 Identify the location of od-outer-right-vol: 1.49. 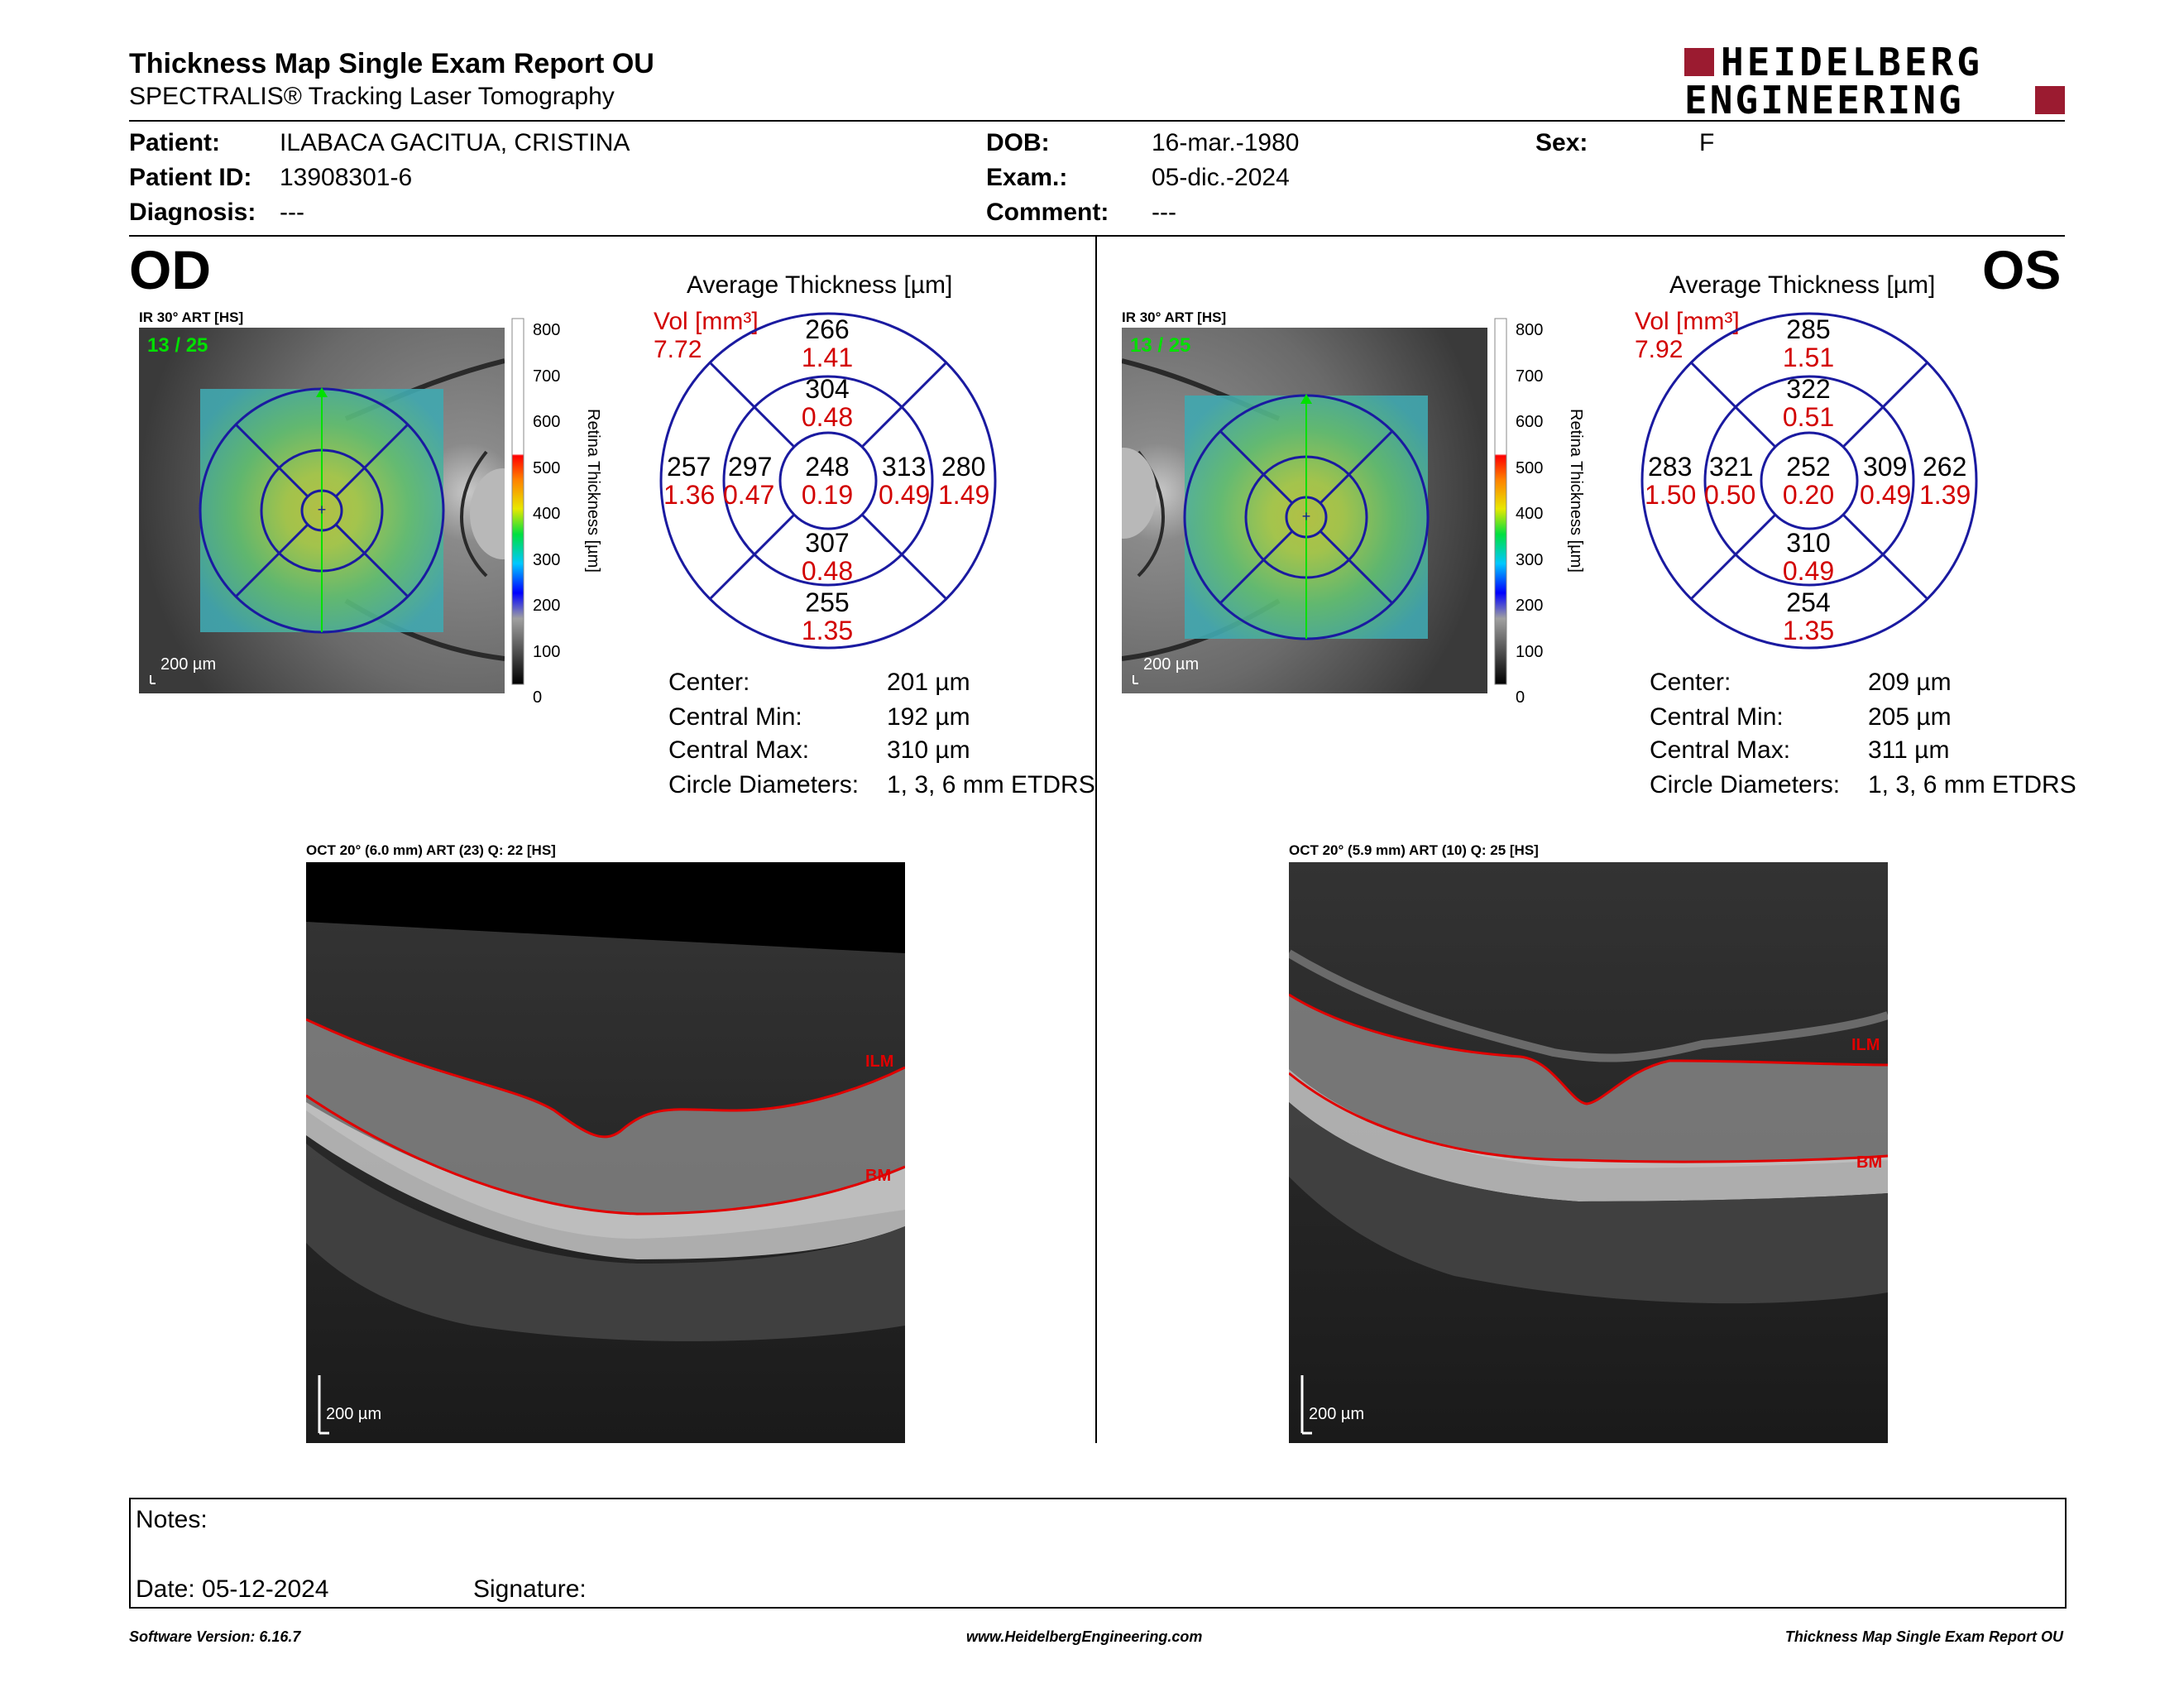
(964, 495).